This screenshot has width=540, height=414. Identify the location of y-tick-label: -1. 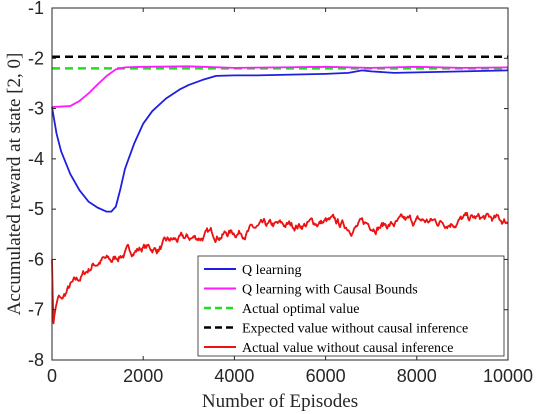
(36, 9).